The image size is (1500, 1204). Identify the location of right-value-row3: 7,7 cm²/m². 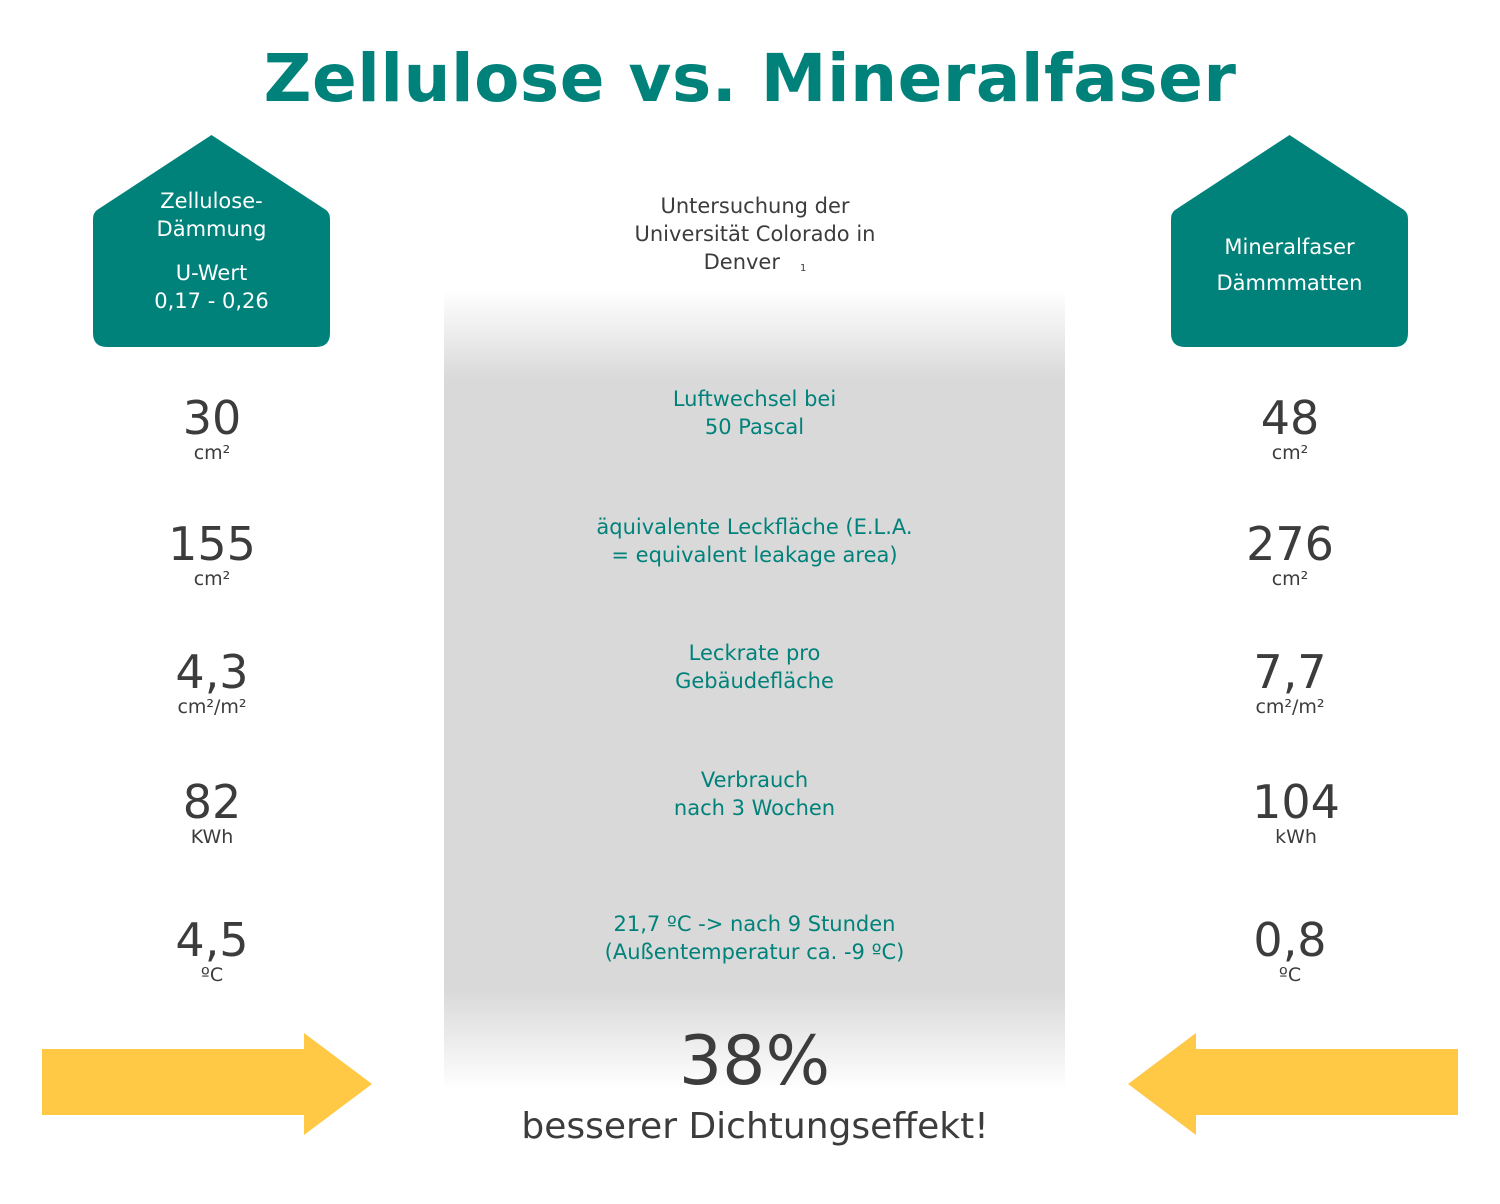
(1290, 682).